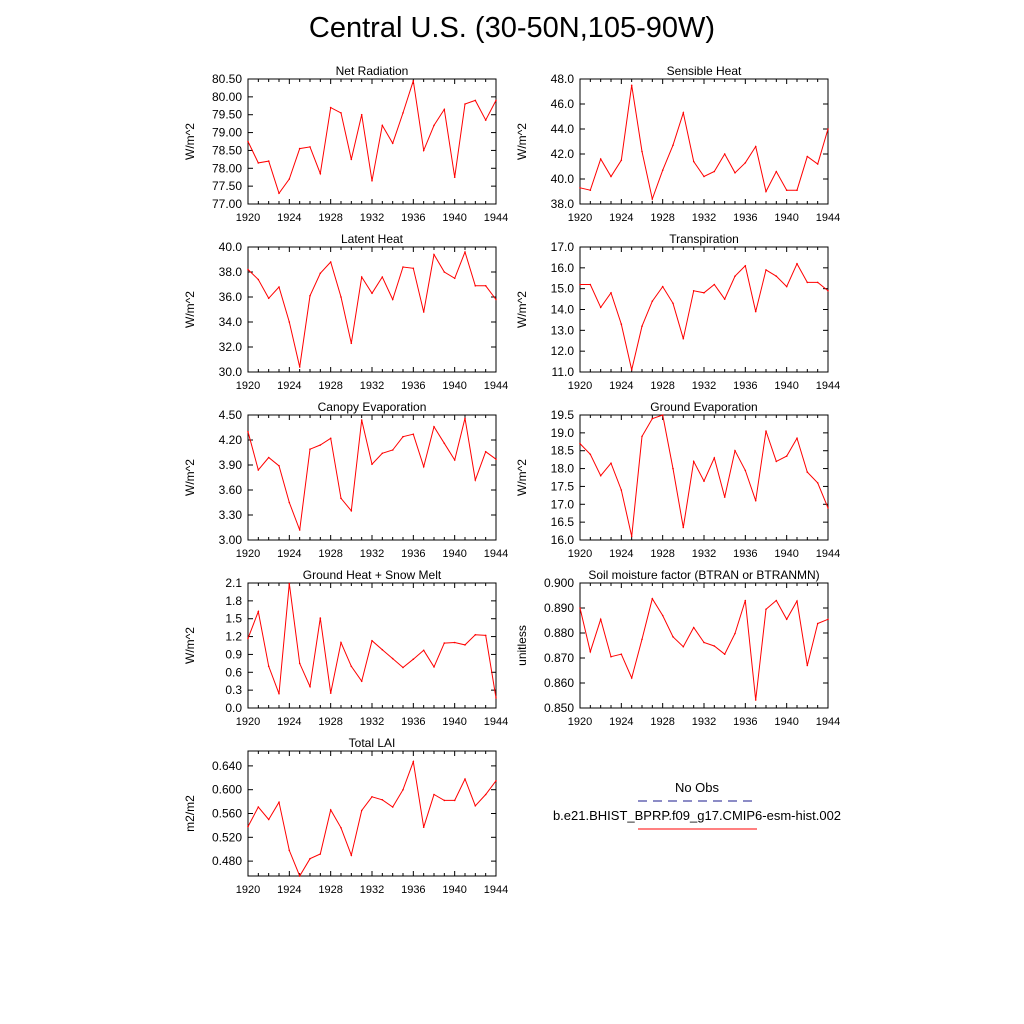 The image size is (1024, 1024). I want to click on x-tick-label: 1936, so click(413, 890).